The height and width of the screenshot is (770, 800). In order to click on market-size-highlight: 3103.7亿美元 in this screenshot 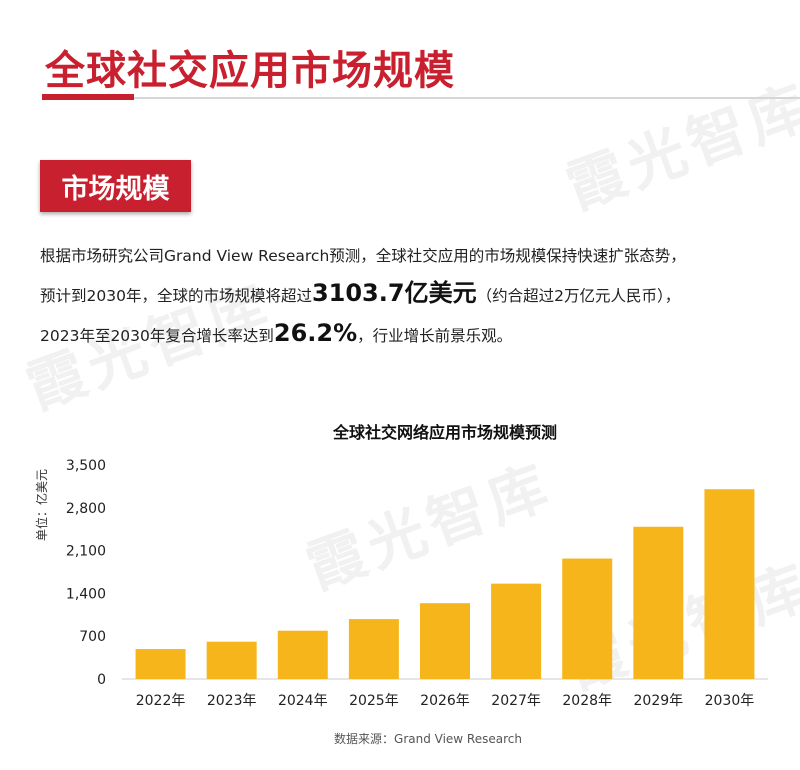, I will do `click(394, 293)`.